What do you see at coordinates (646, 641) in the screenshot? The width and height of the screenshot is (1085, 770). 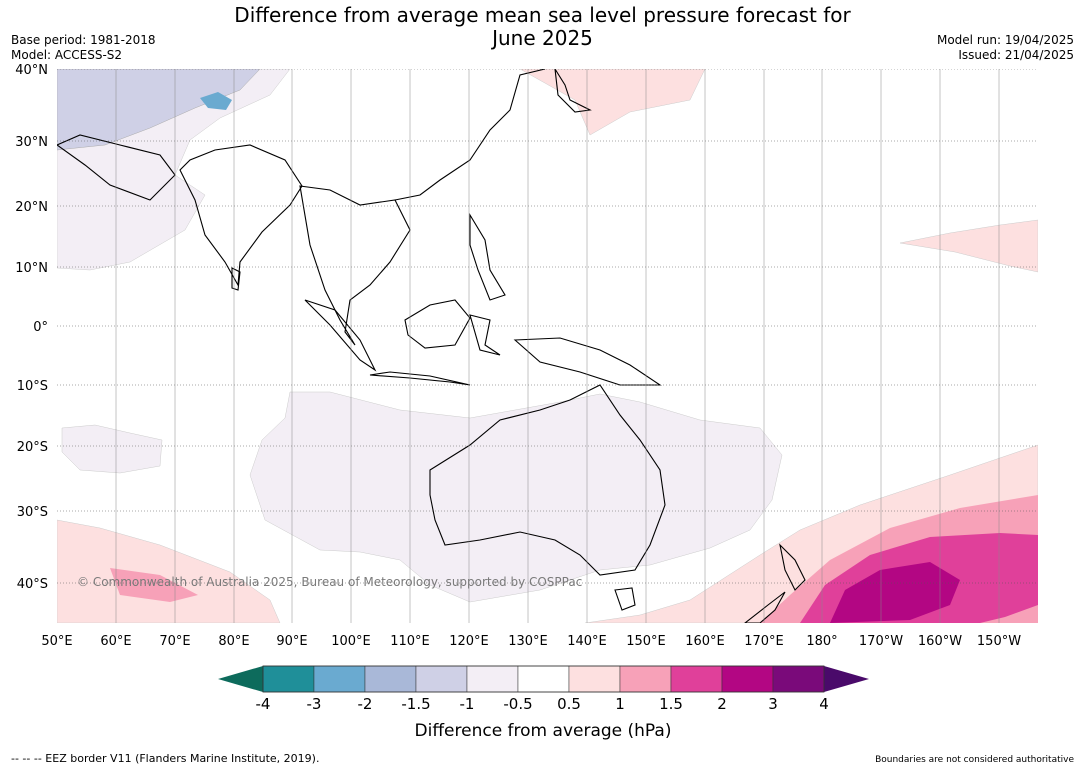 I see `lon-label: 150°E` at bounding box center [646, 641].